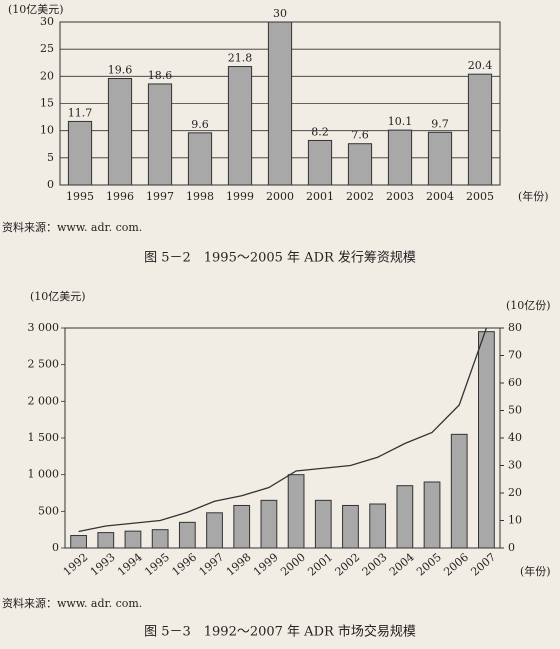 Image resolution: width=560 pixels, height=649 pixels. I want to click on x-tick-label: 1993, so click(103, 565).